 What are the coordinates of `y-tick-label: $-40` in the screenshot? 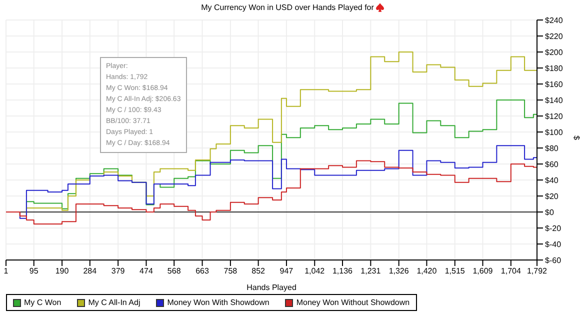 It's located at (553, 244).